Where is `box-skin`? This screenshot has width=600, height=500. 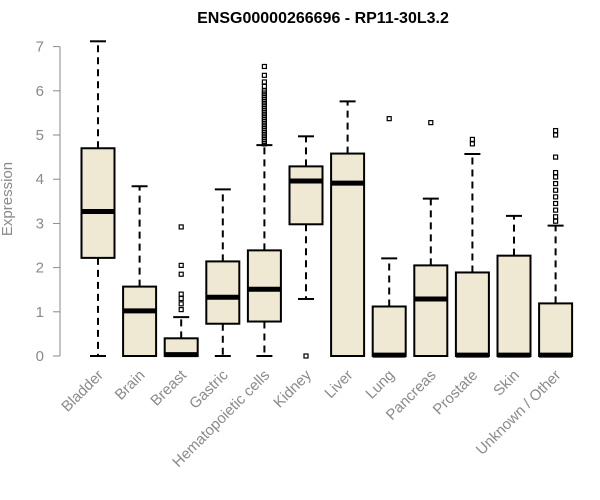 box-skin is located at coordinates (514, 286).